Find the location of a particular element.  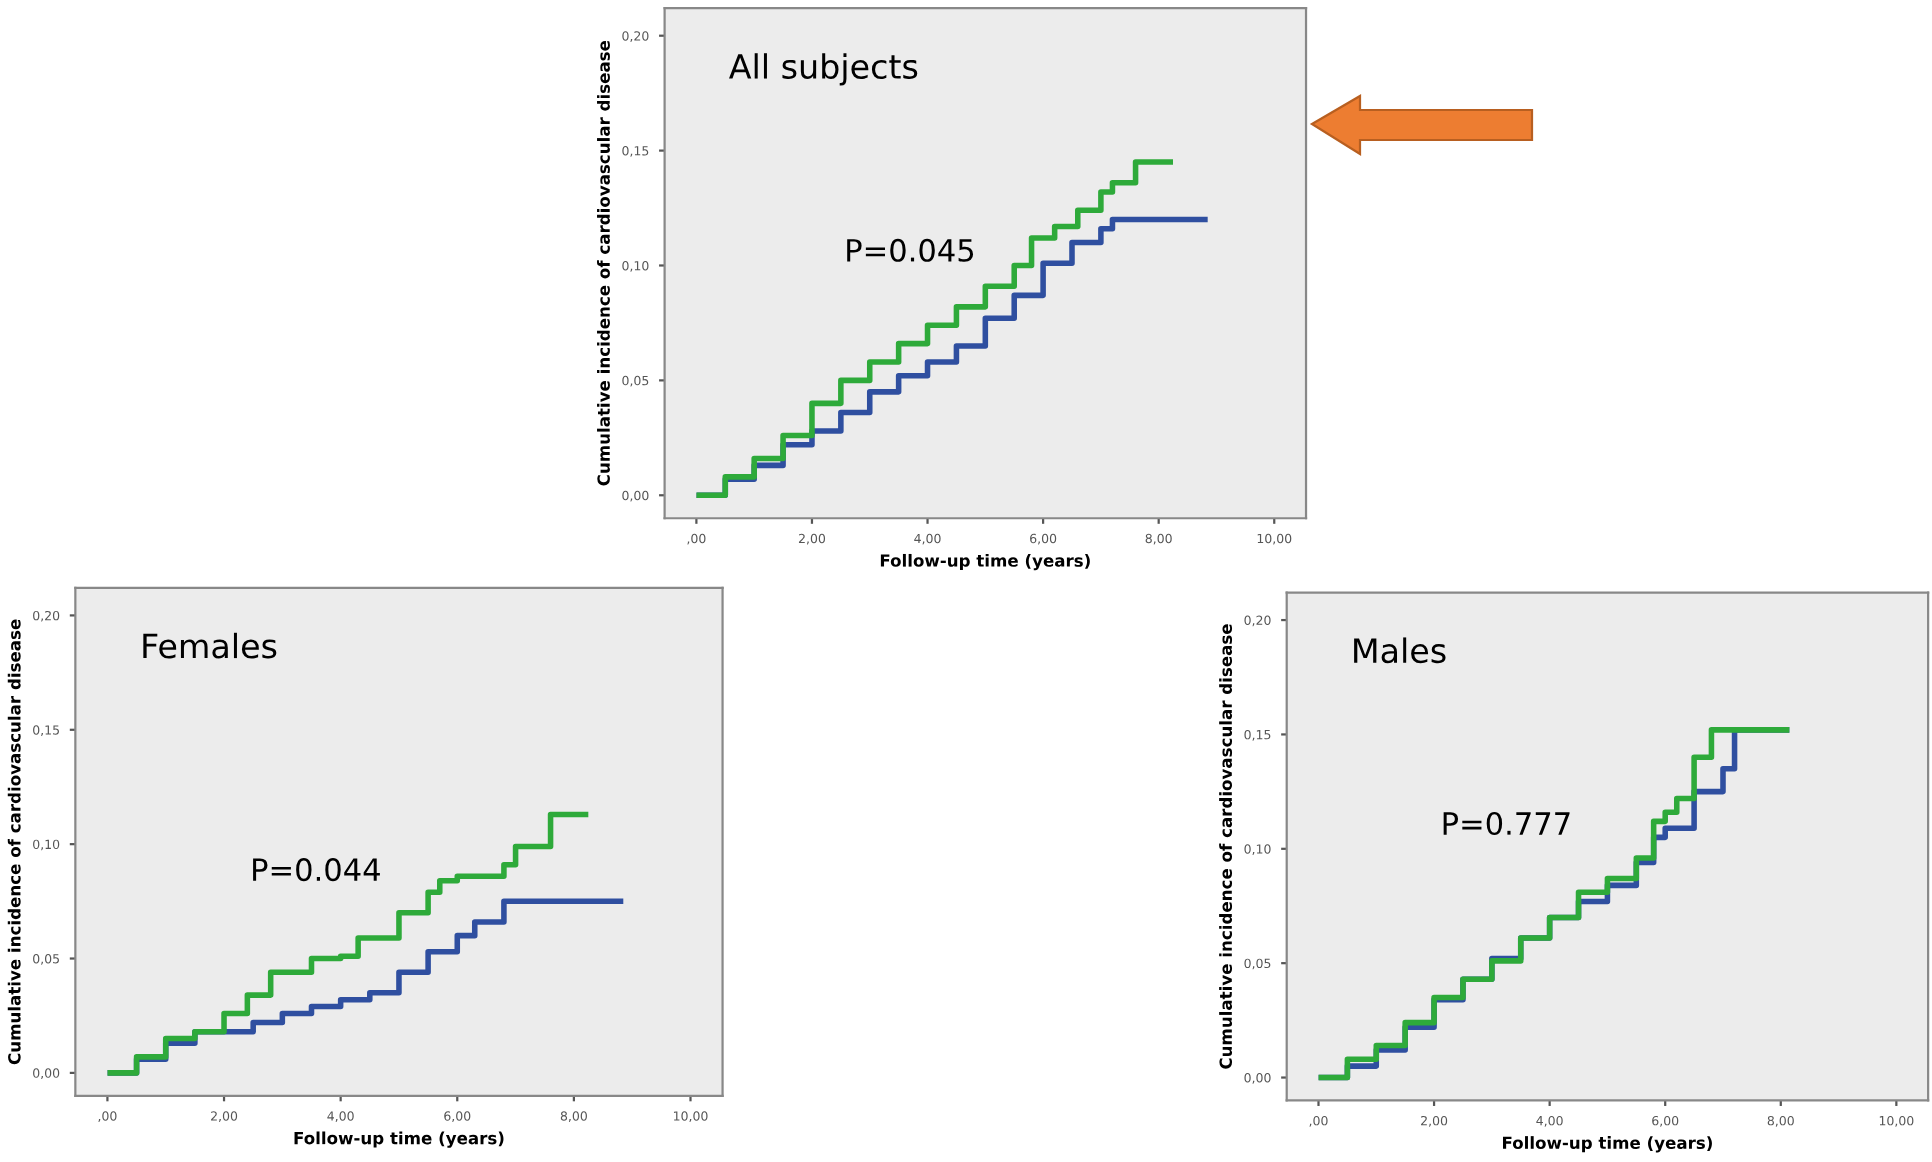

annotation: P=0.777 is located at coordinates (1506, 823).